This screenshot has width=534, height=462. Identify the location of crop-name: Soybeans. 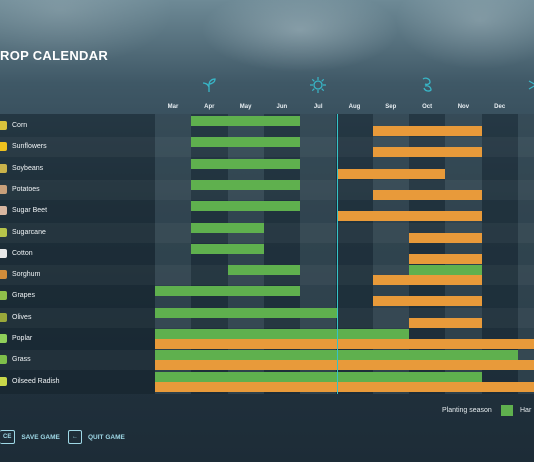
(28, 168).